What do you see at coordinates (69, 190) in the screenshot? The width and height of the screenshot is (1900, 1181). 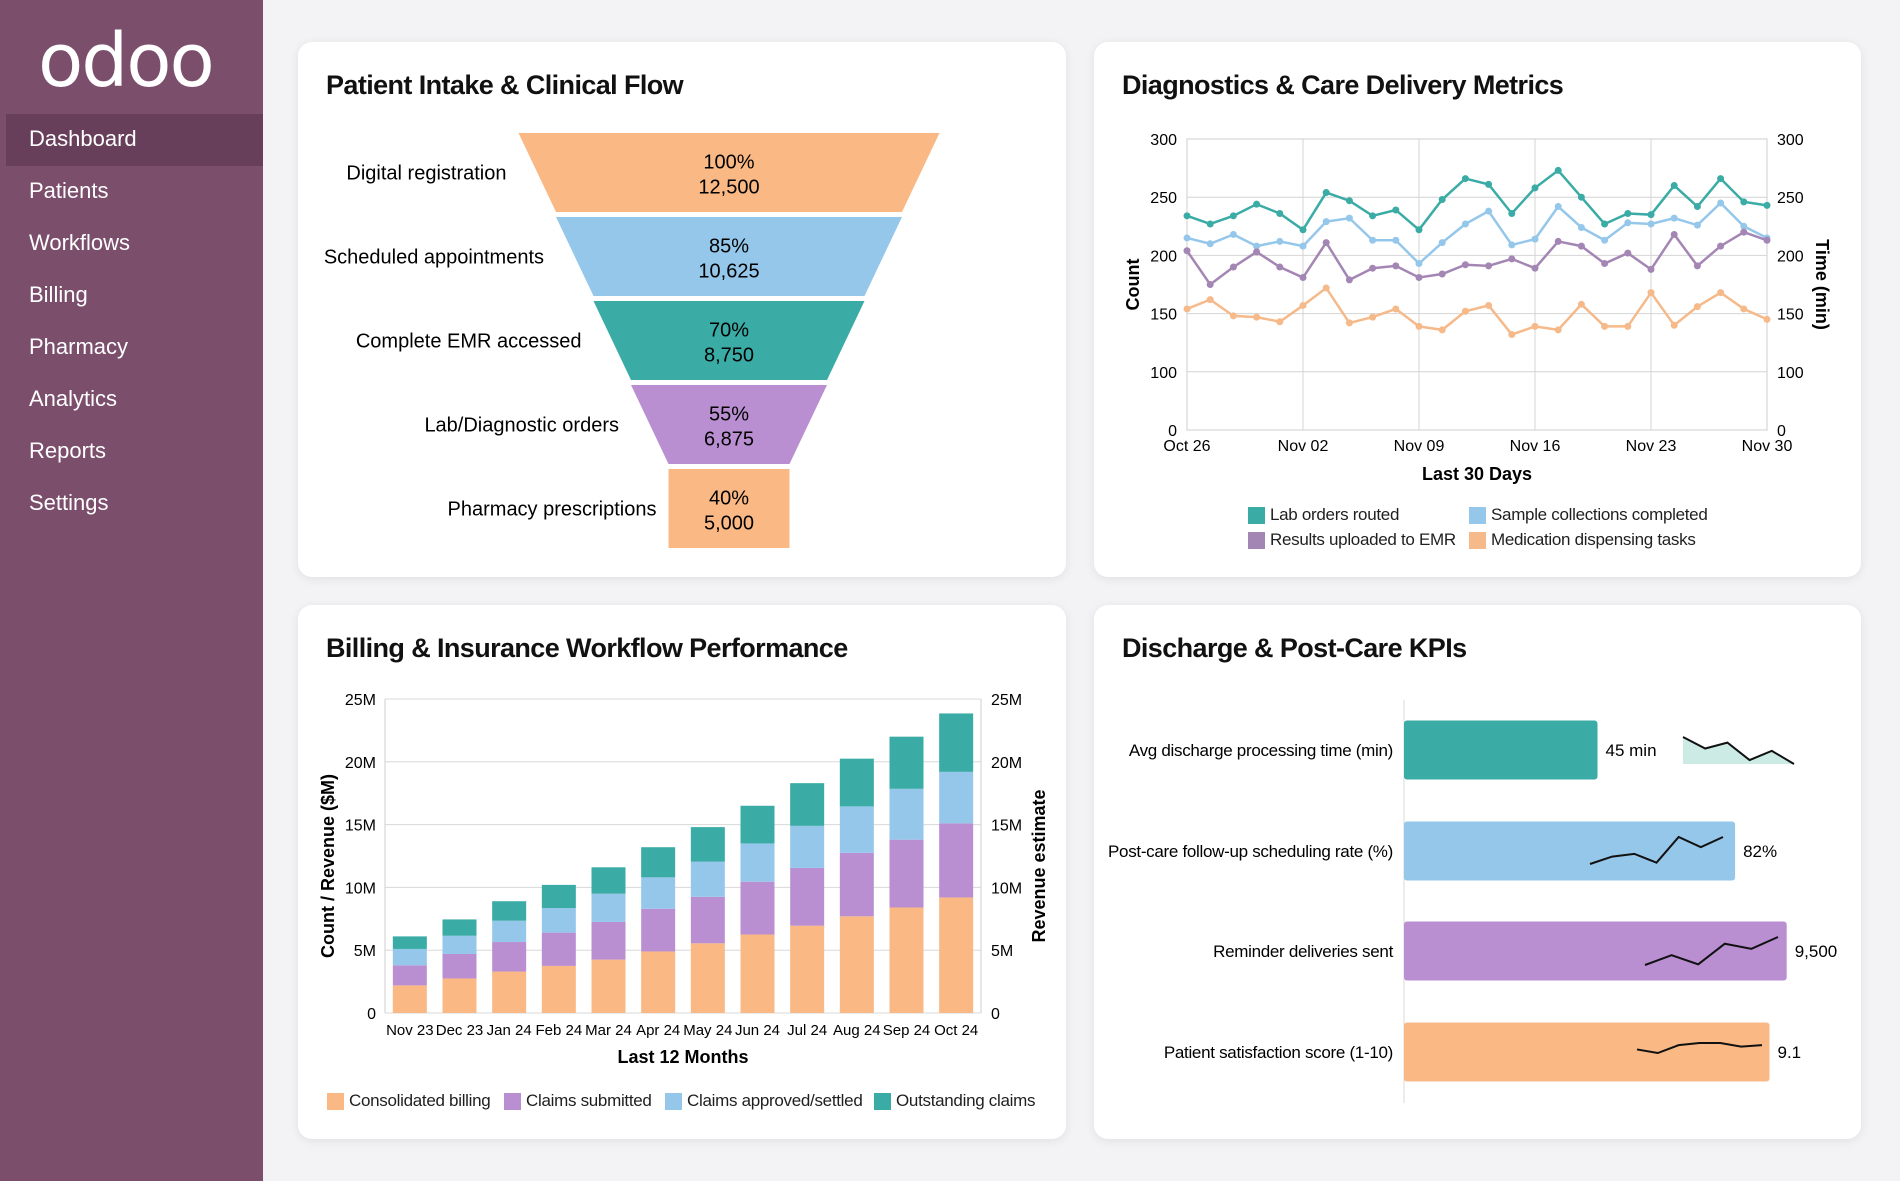 I see `sidebar-item-patients: Patients` at bounding box center [69, 190].